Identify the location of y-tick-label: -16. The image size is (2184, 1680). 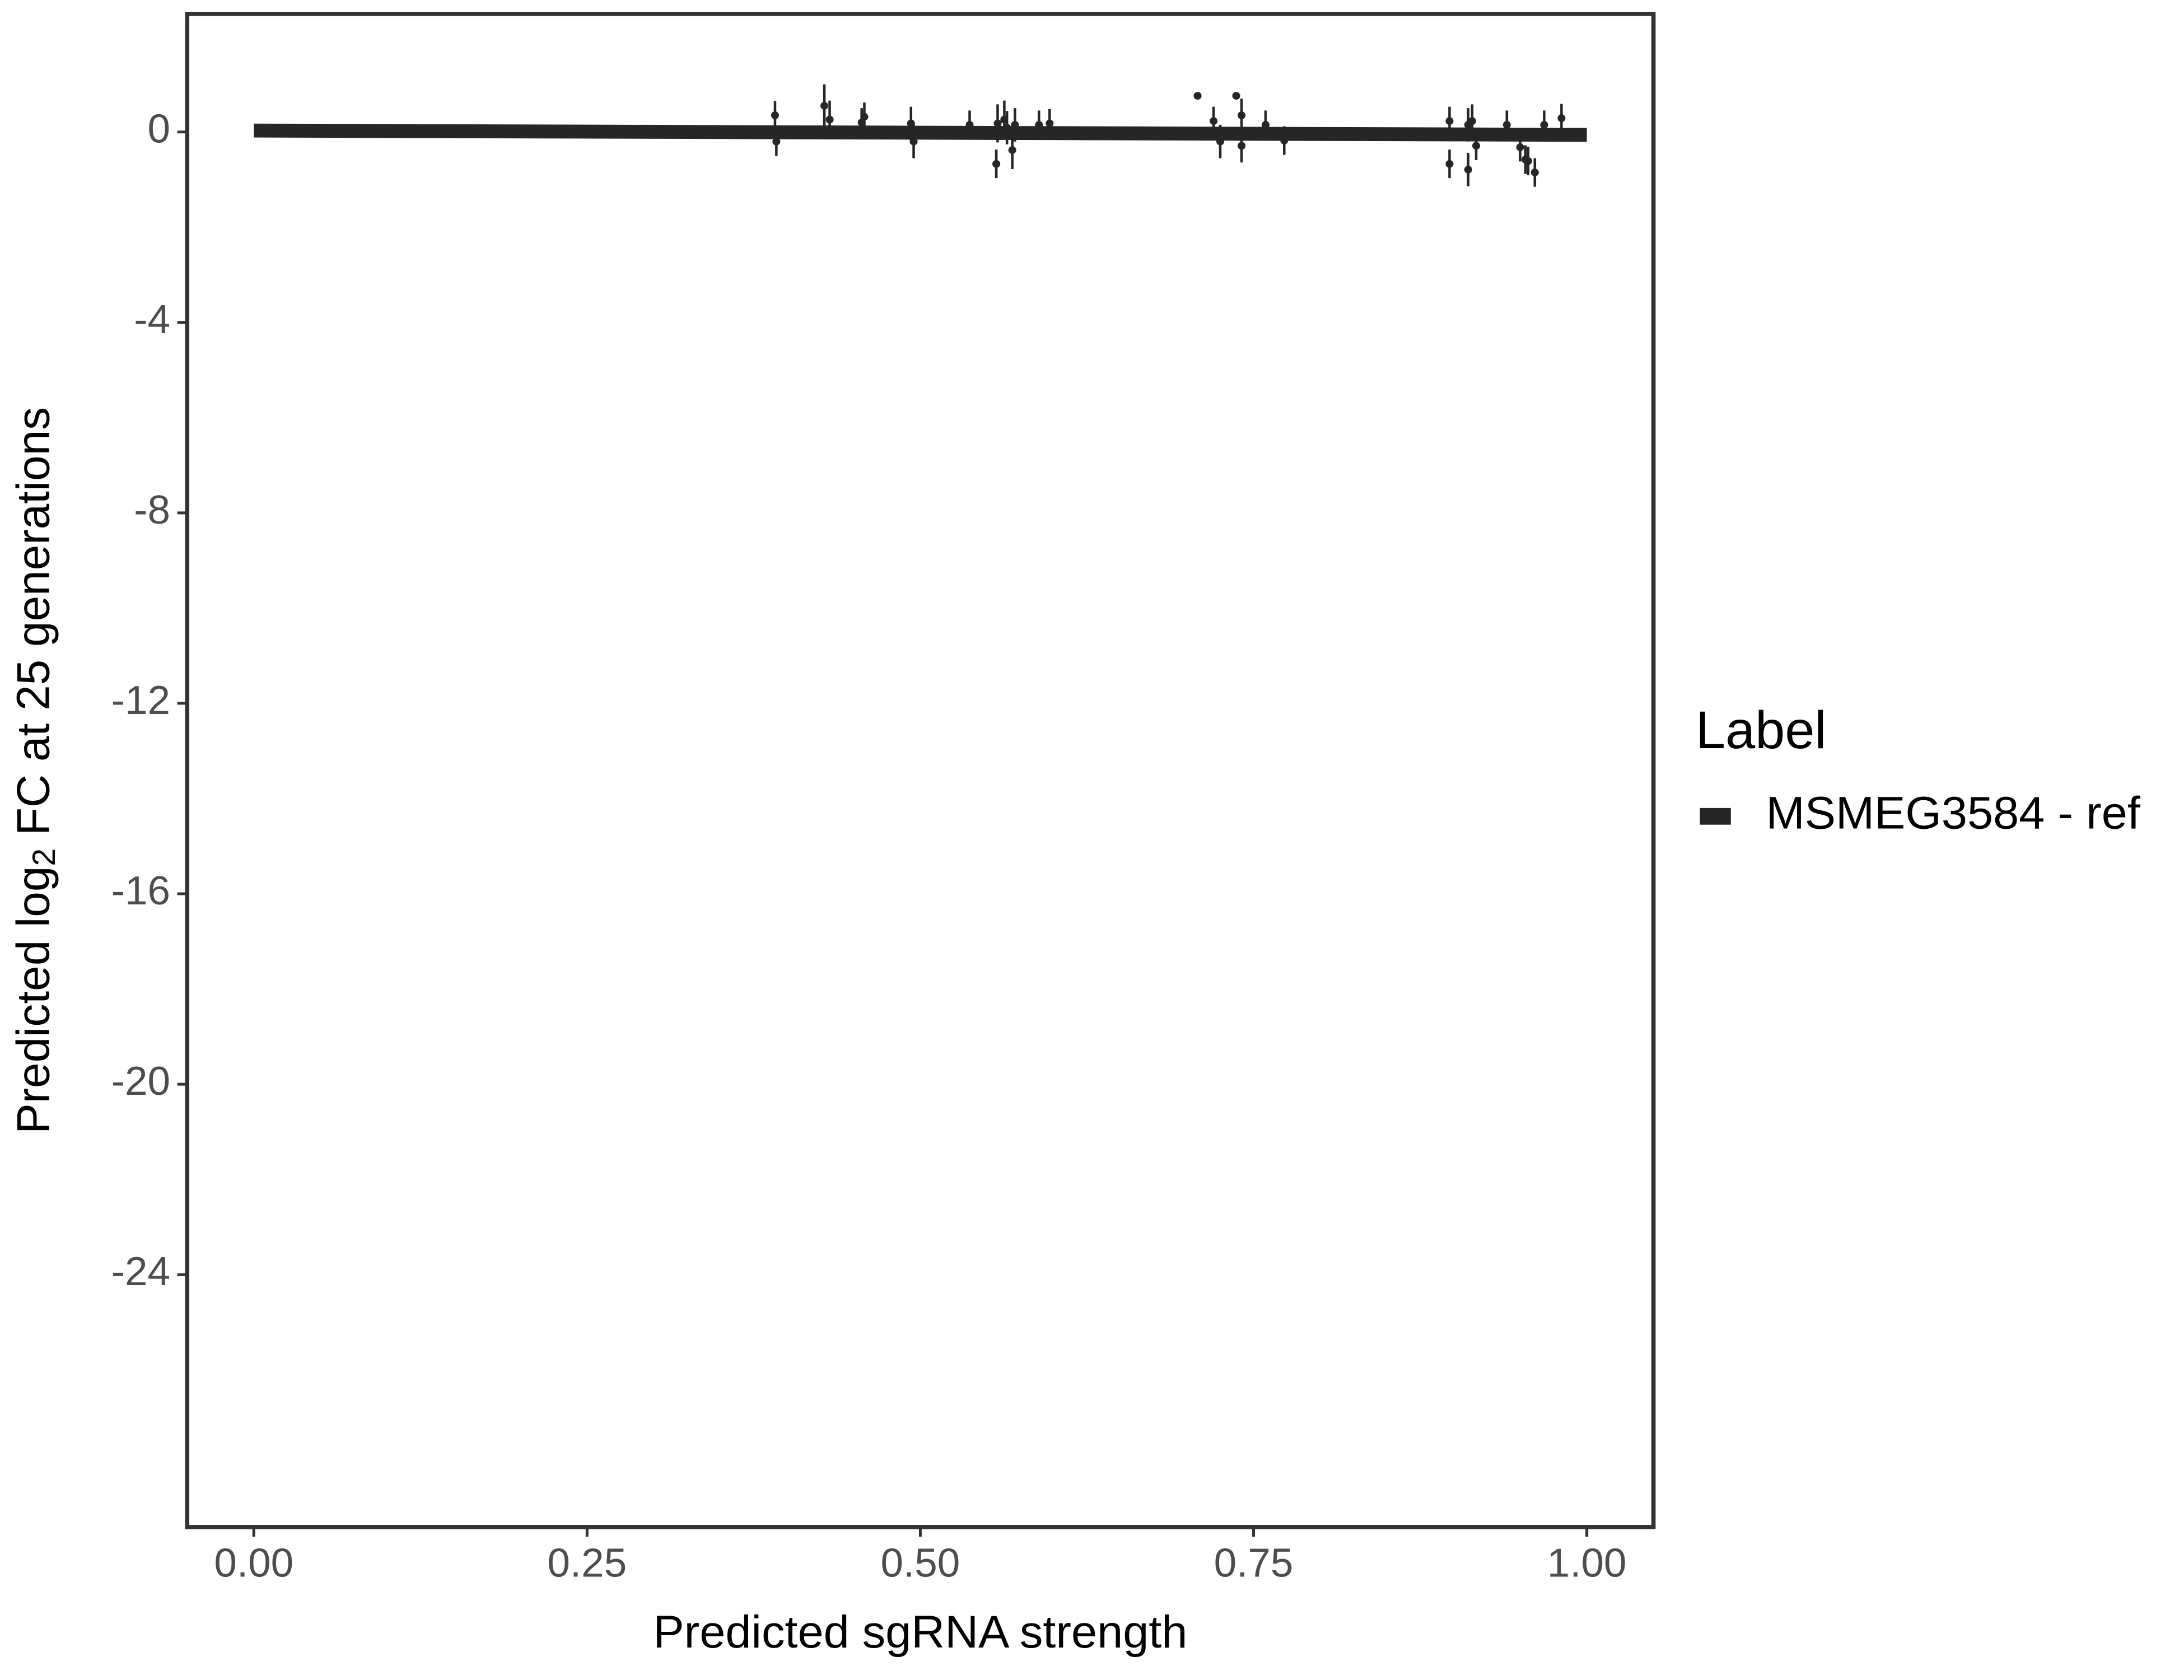
(141, 891).